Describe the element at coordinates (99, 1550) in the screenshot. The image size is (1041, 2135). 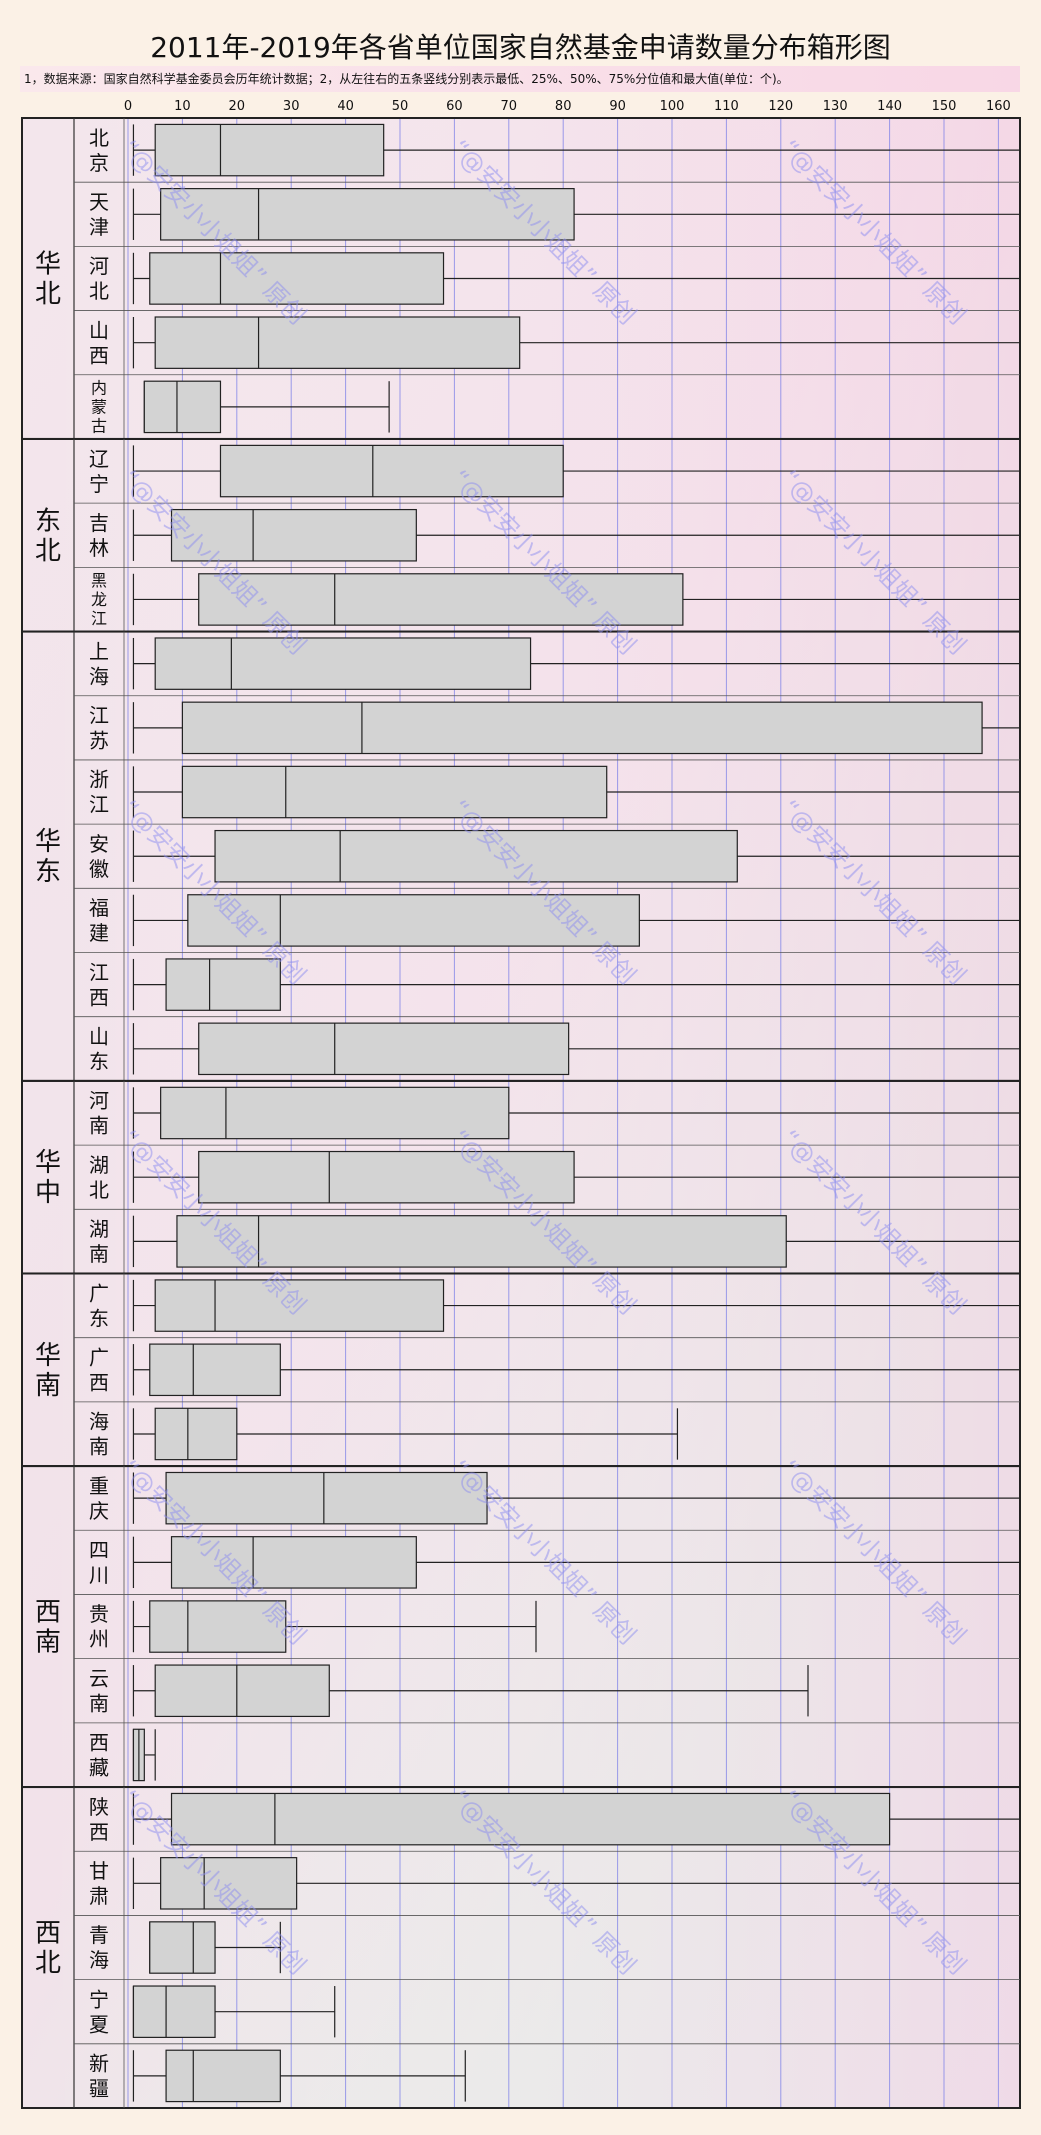
I see `province-label: 四` at that location.